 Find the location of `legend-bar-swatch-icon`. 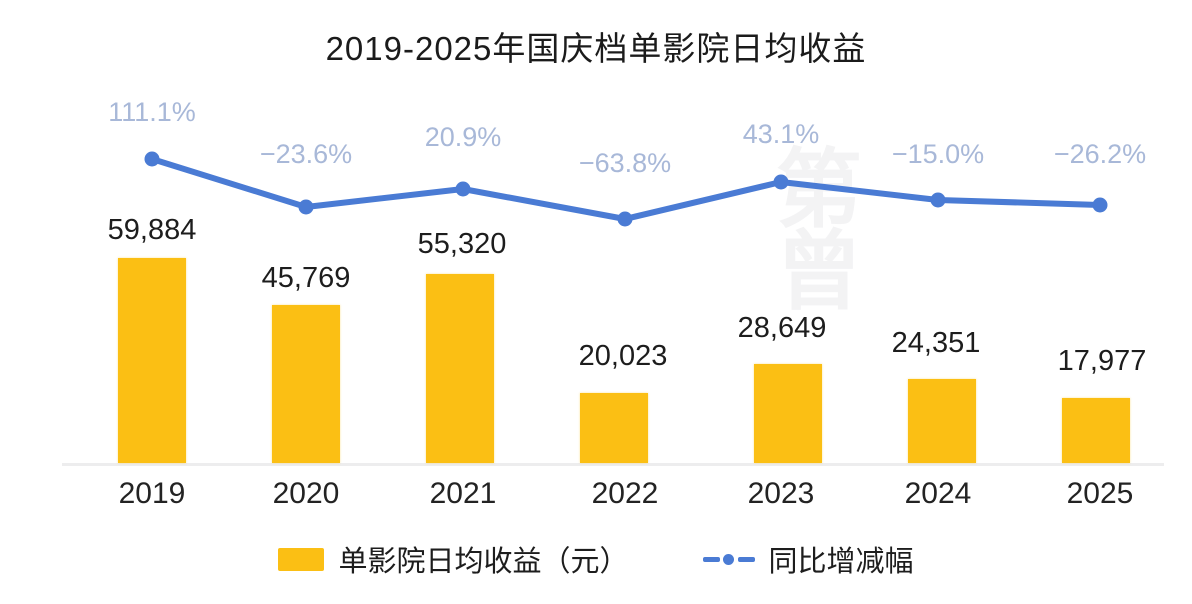

legend-bar-swatch-icon is located at coordinates (301, 559).